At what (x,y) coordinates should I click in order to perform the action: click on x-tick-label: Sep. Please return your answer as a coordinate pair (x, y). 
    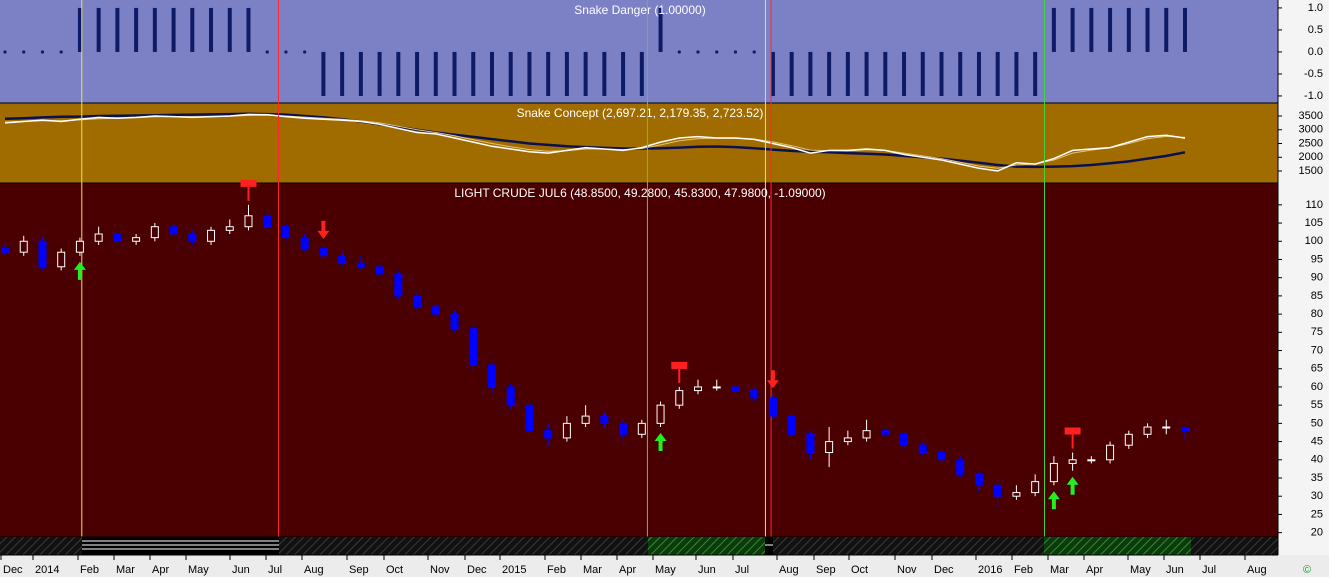
    Looking at the image, I should click on (359, 570).